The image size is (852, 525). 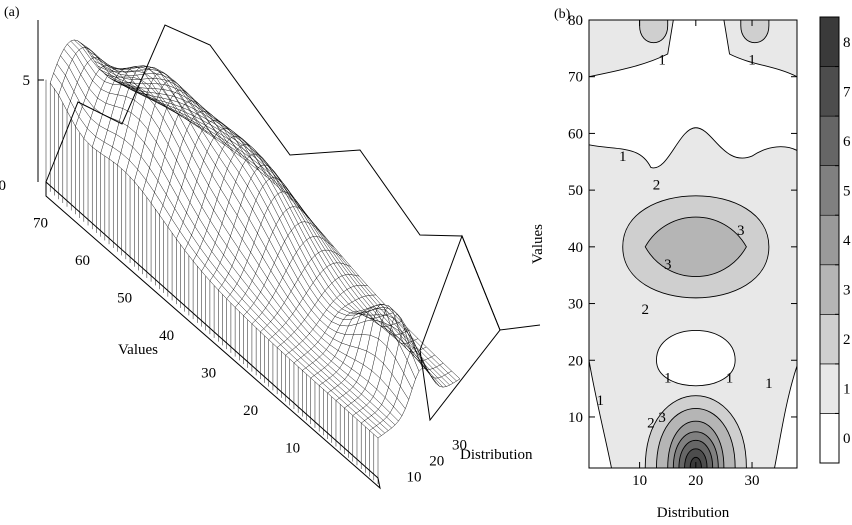 I want to click on z-tick-label-a: 5, so click(x=27, y=81).